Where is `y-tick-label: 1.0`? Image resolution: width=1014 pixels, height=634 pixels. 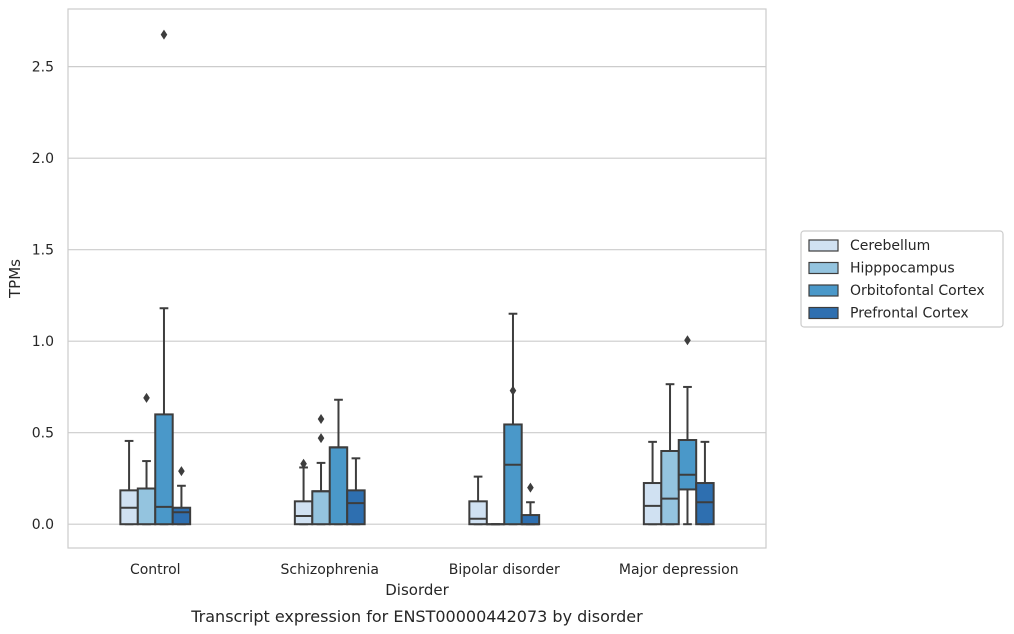
y-tick-label: 1.0 is located at coordinates (43, 342).